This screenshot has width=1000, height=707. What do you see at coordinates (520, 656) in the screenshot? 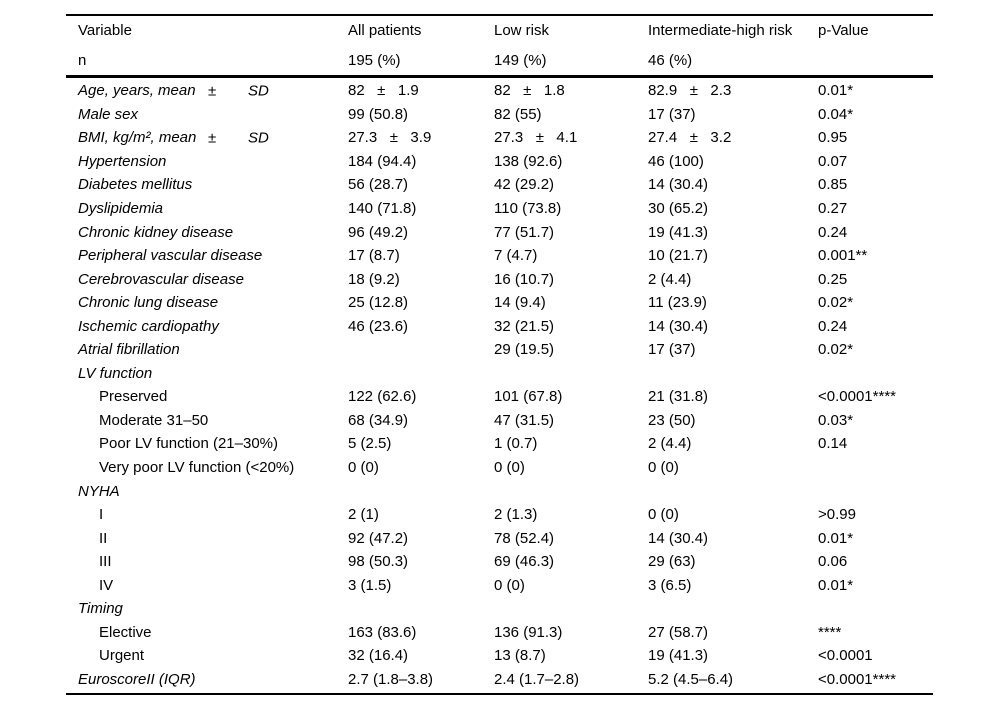
I see `cell-low-risk: 13 (8.7)` at bounding box center [520, 656].